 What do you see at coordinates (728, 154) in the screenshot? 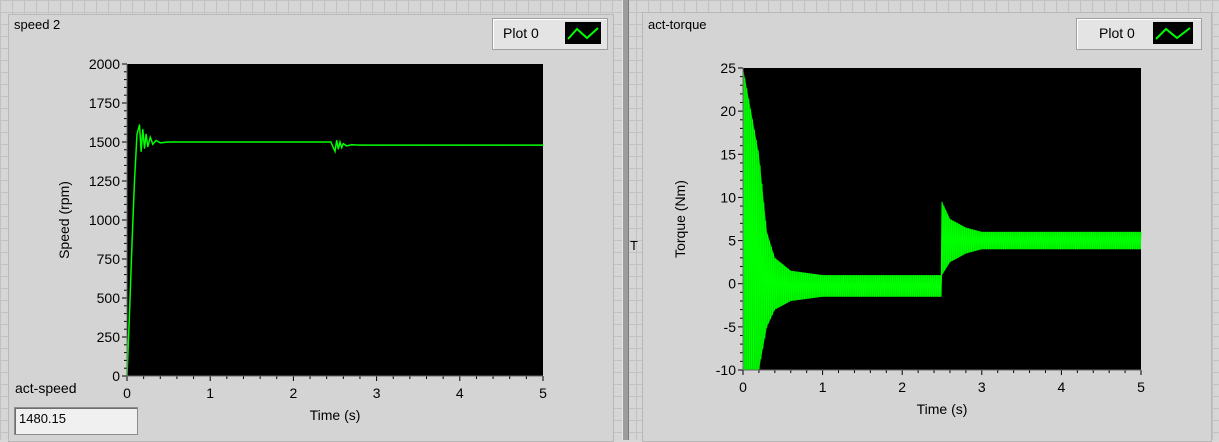
I see `y-tick-label: 15` at bounding box center [728, 154].